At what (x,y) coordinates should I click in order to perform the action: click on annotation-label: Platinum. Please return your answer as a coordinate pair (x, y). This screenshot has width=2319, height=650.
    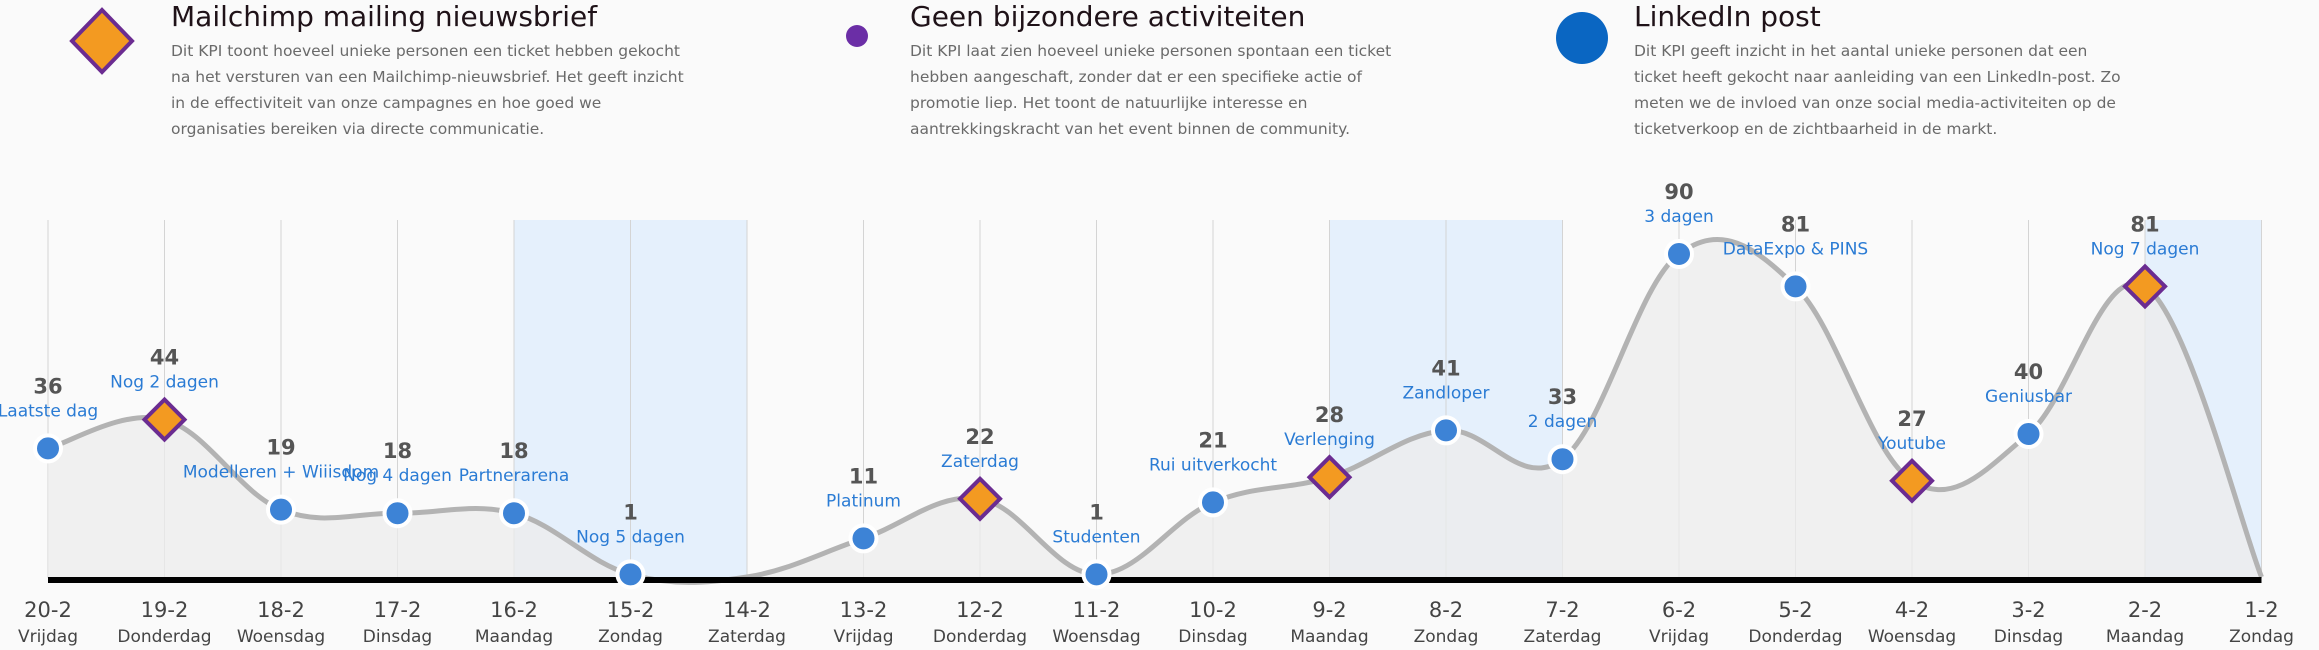
    Looking at the image, I should click on (863, 501).